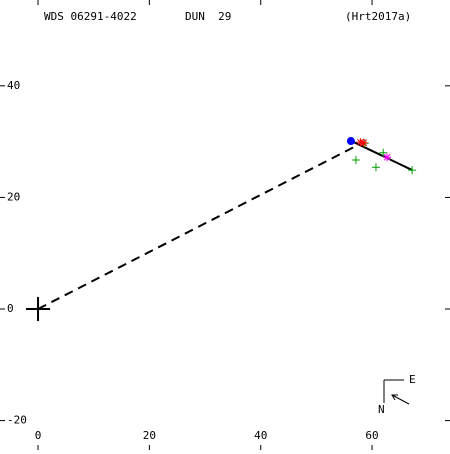  I want to click on origin-marker, so click(38, 309).